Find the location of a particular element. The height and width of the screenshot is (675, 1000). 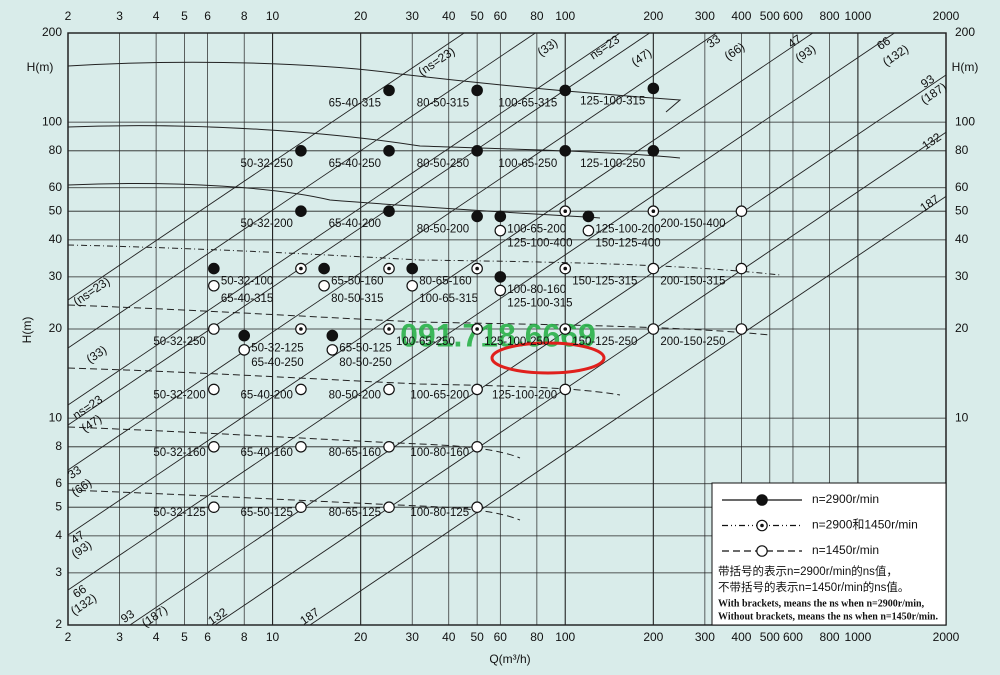

point-label: 65-40-160 is located at coordinates (266, 453).